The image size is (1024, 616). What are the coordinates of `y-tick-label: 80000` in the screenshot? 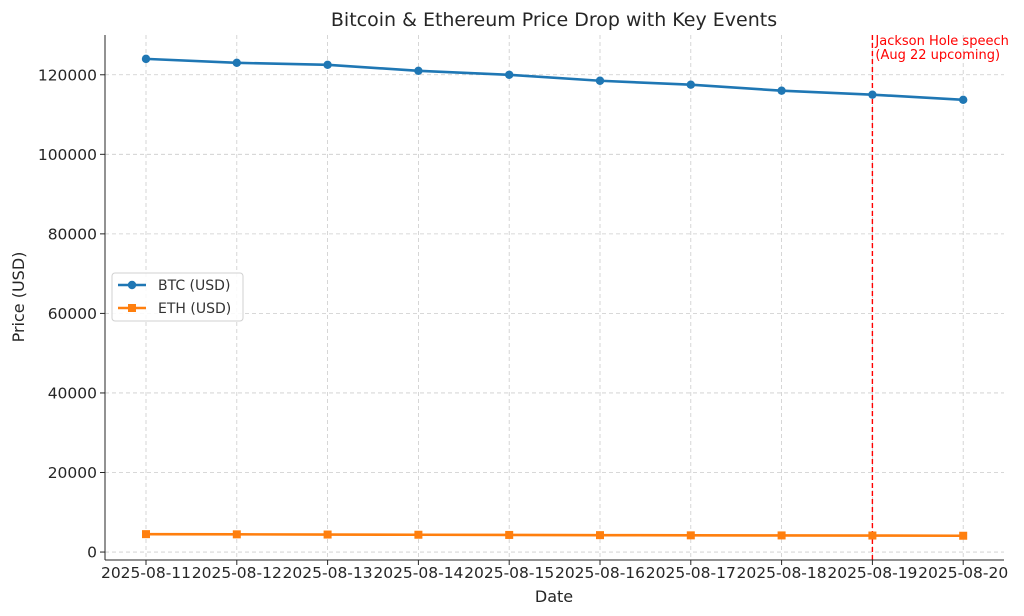 It's located at (72, 234).